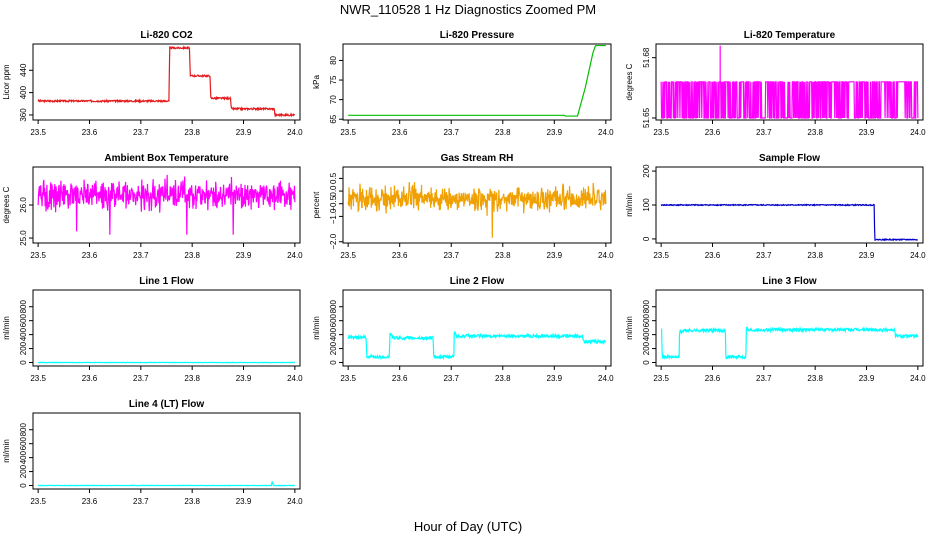  What do you see at coordinates (333, 216) in the screenshot?
I see `y-tick-label: −1.0` at bounding box center [333, 216].